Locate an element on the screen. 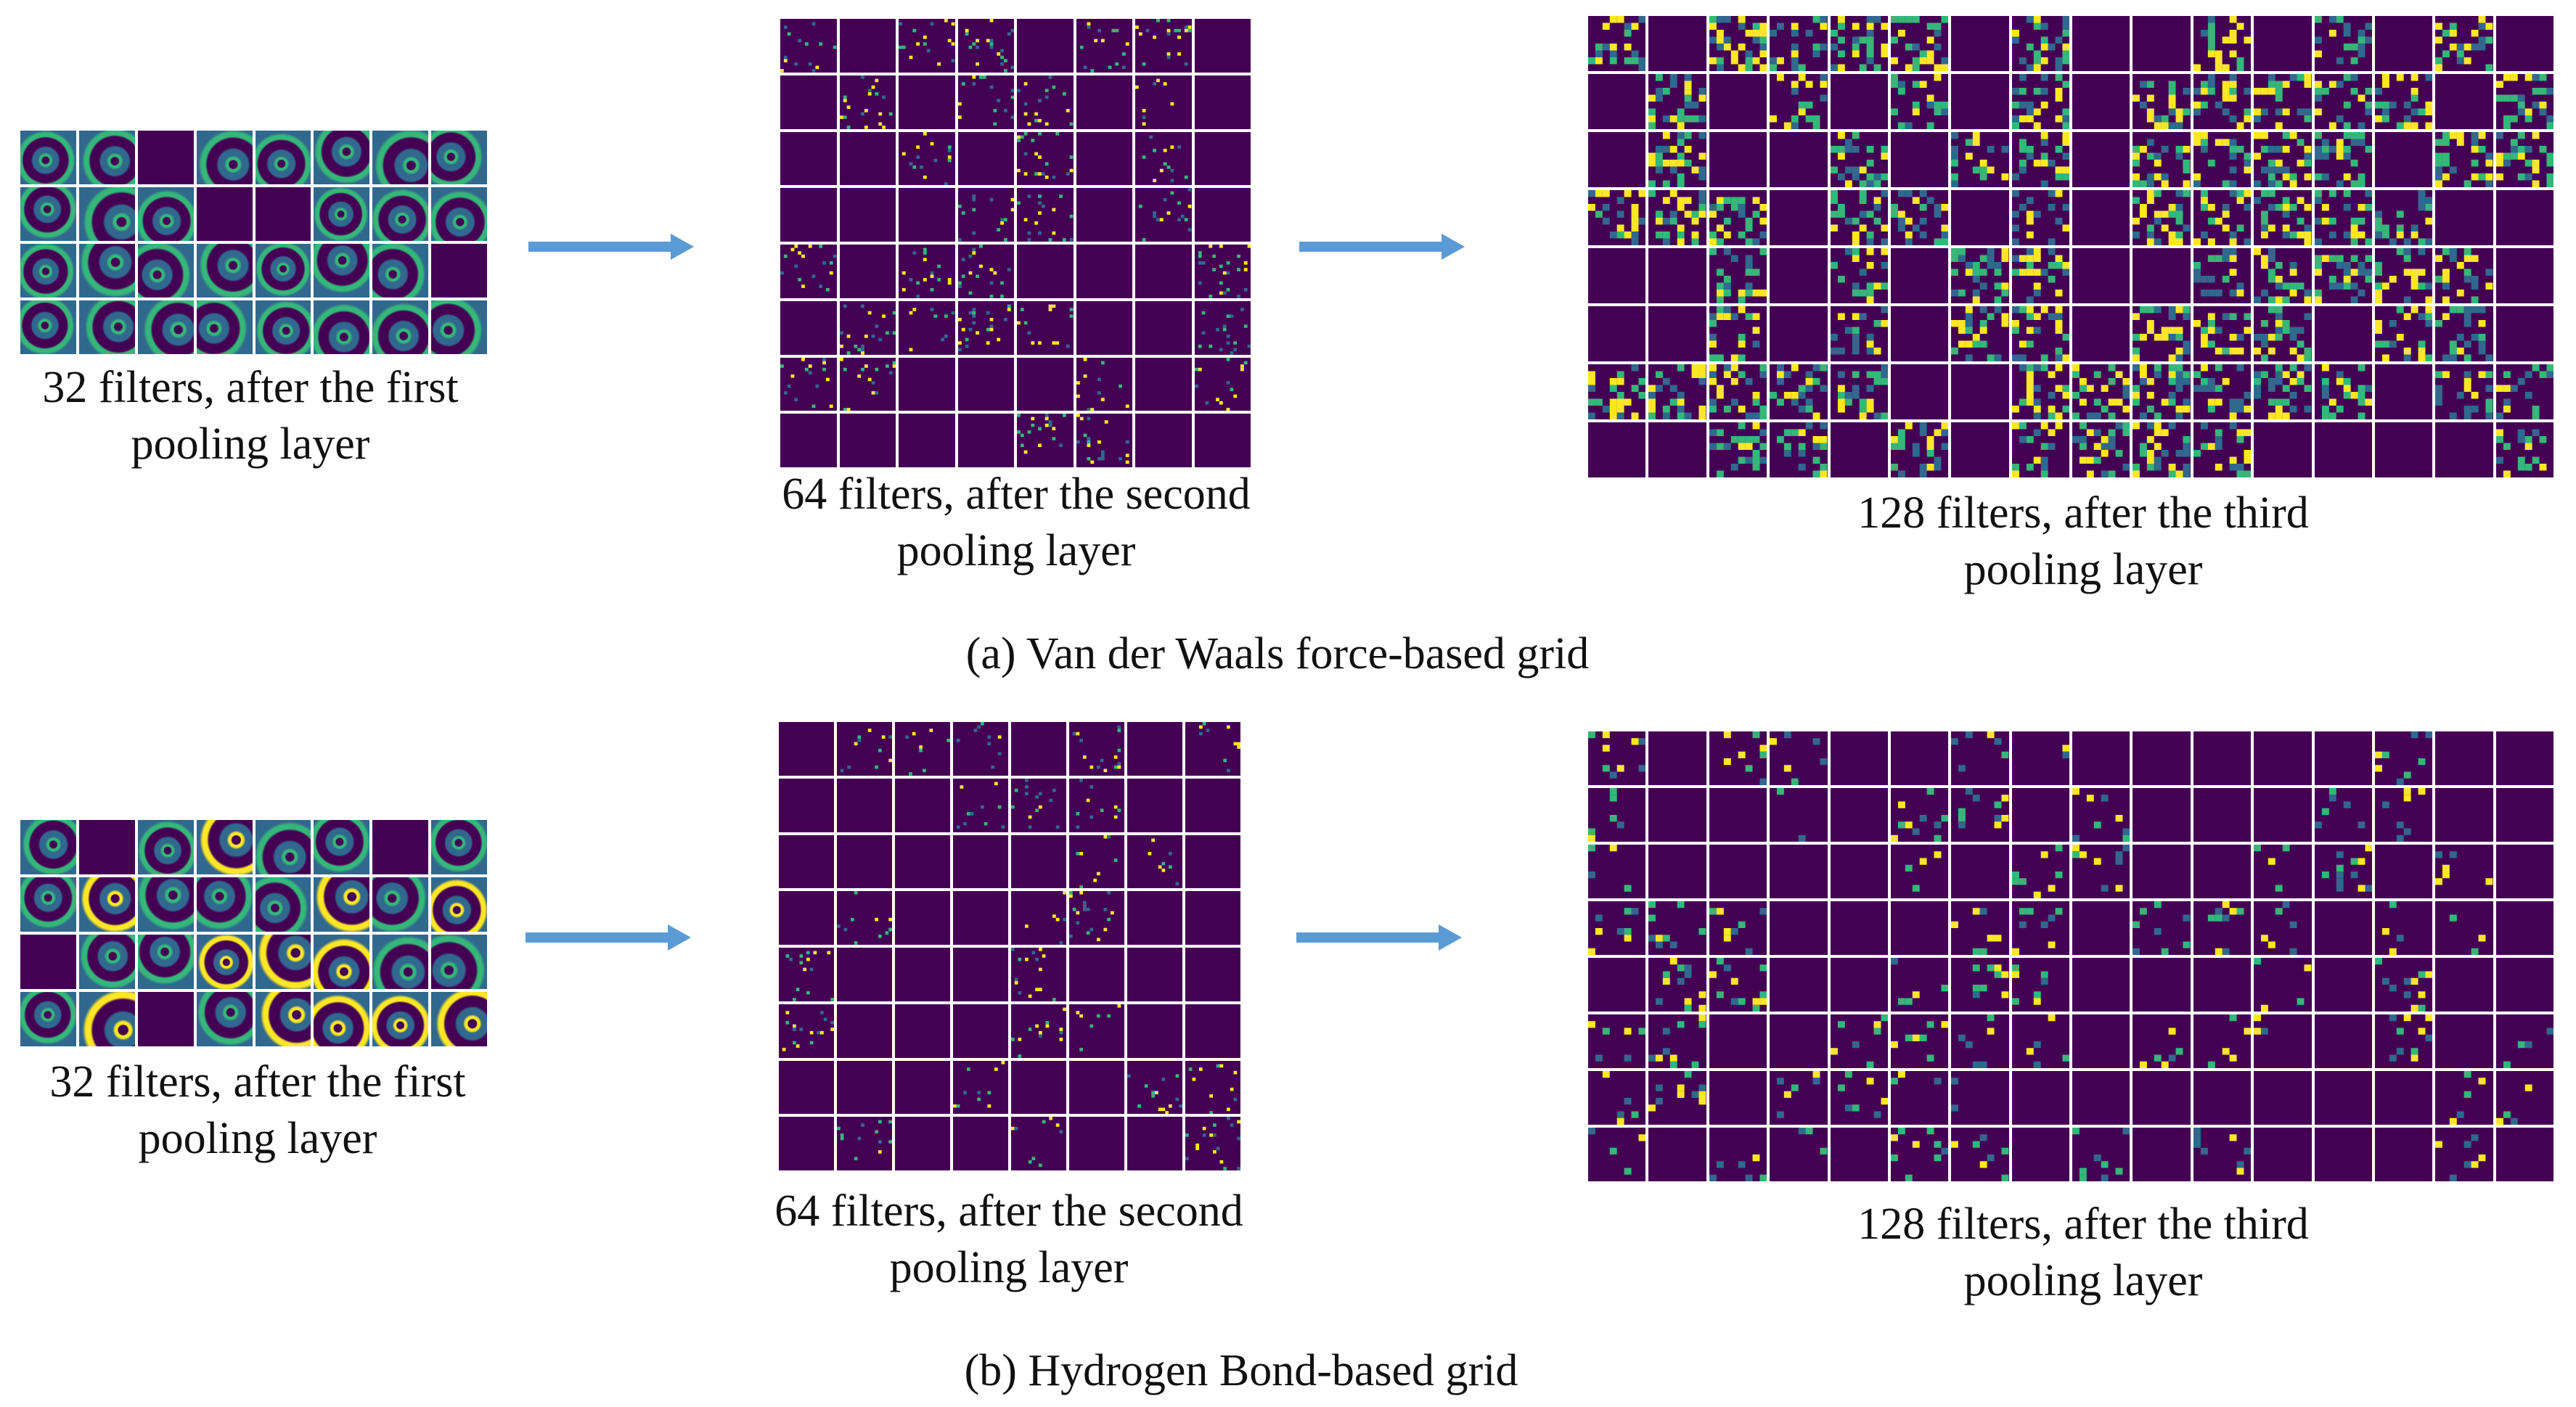  panel-b-label: (b) Hydrogen Bond-based grid is located at coordinates (1241, 1370).